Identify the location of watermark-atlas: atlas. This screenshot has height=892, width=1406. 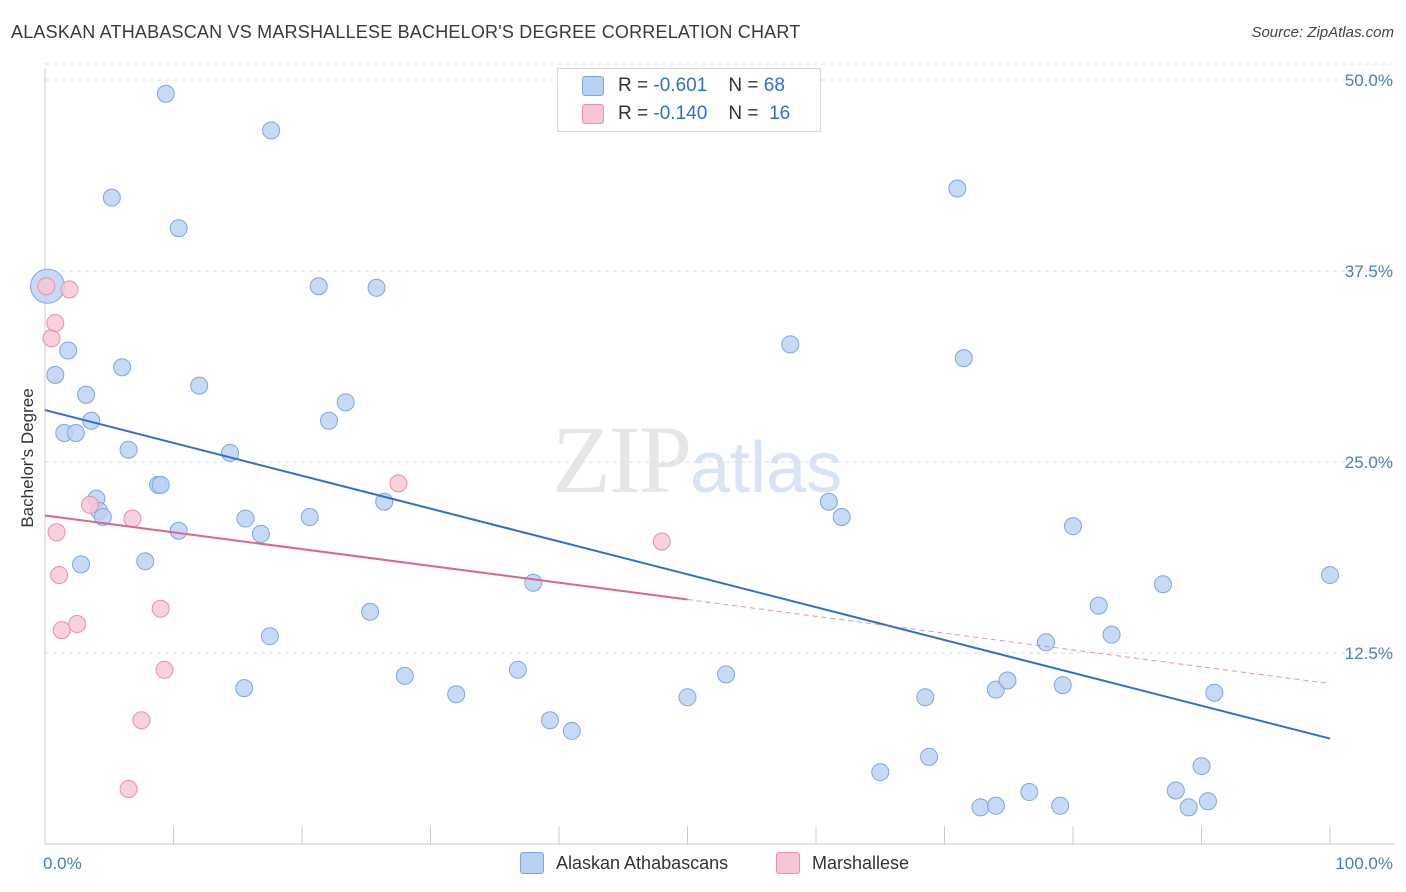
(766, 468).